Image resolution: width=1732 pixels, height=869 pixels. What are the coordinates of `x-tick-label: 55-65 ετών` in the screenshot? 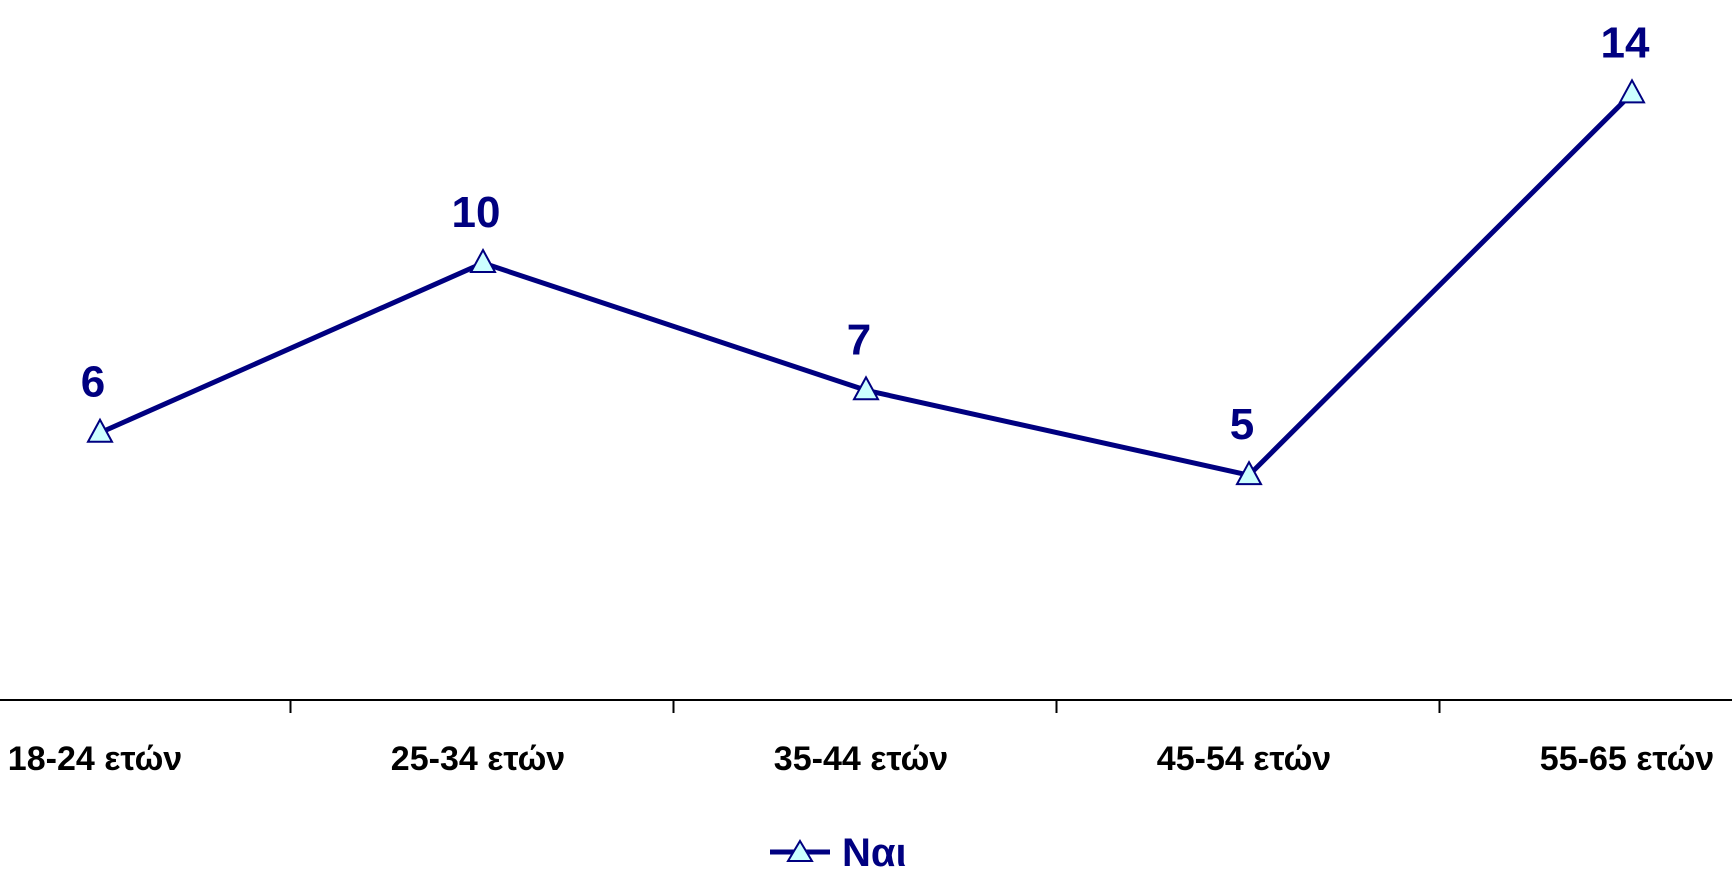 It's located at (1627, 759).